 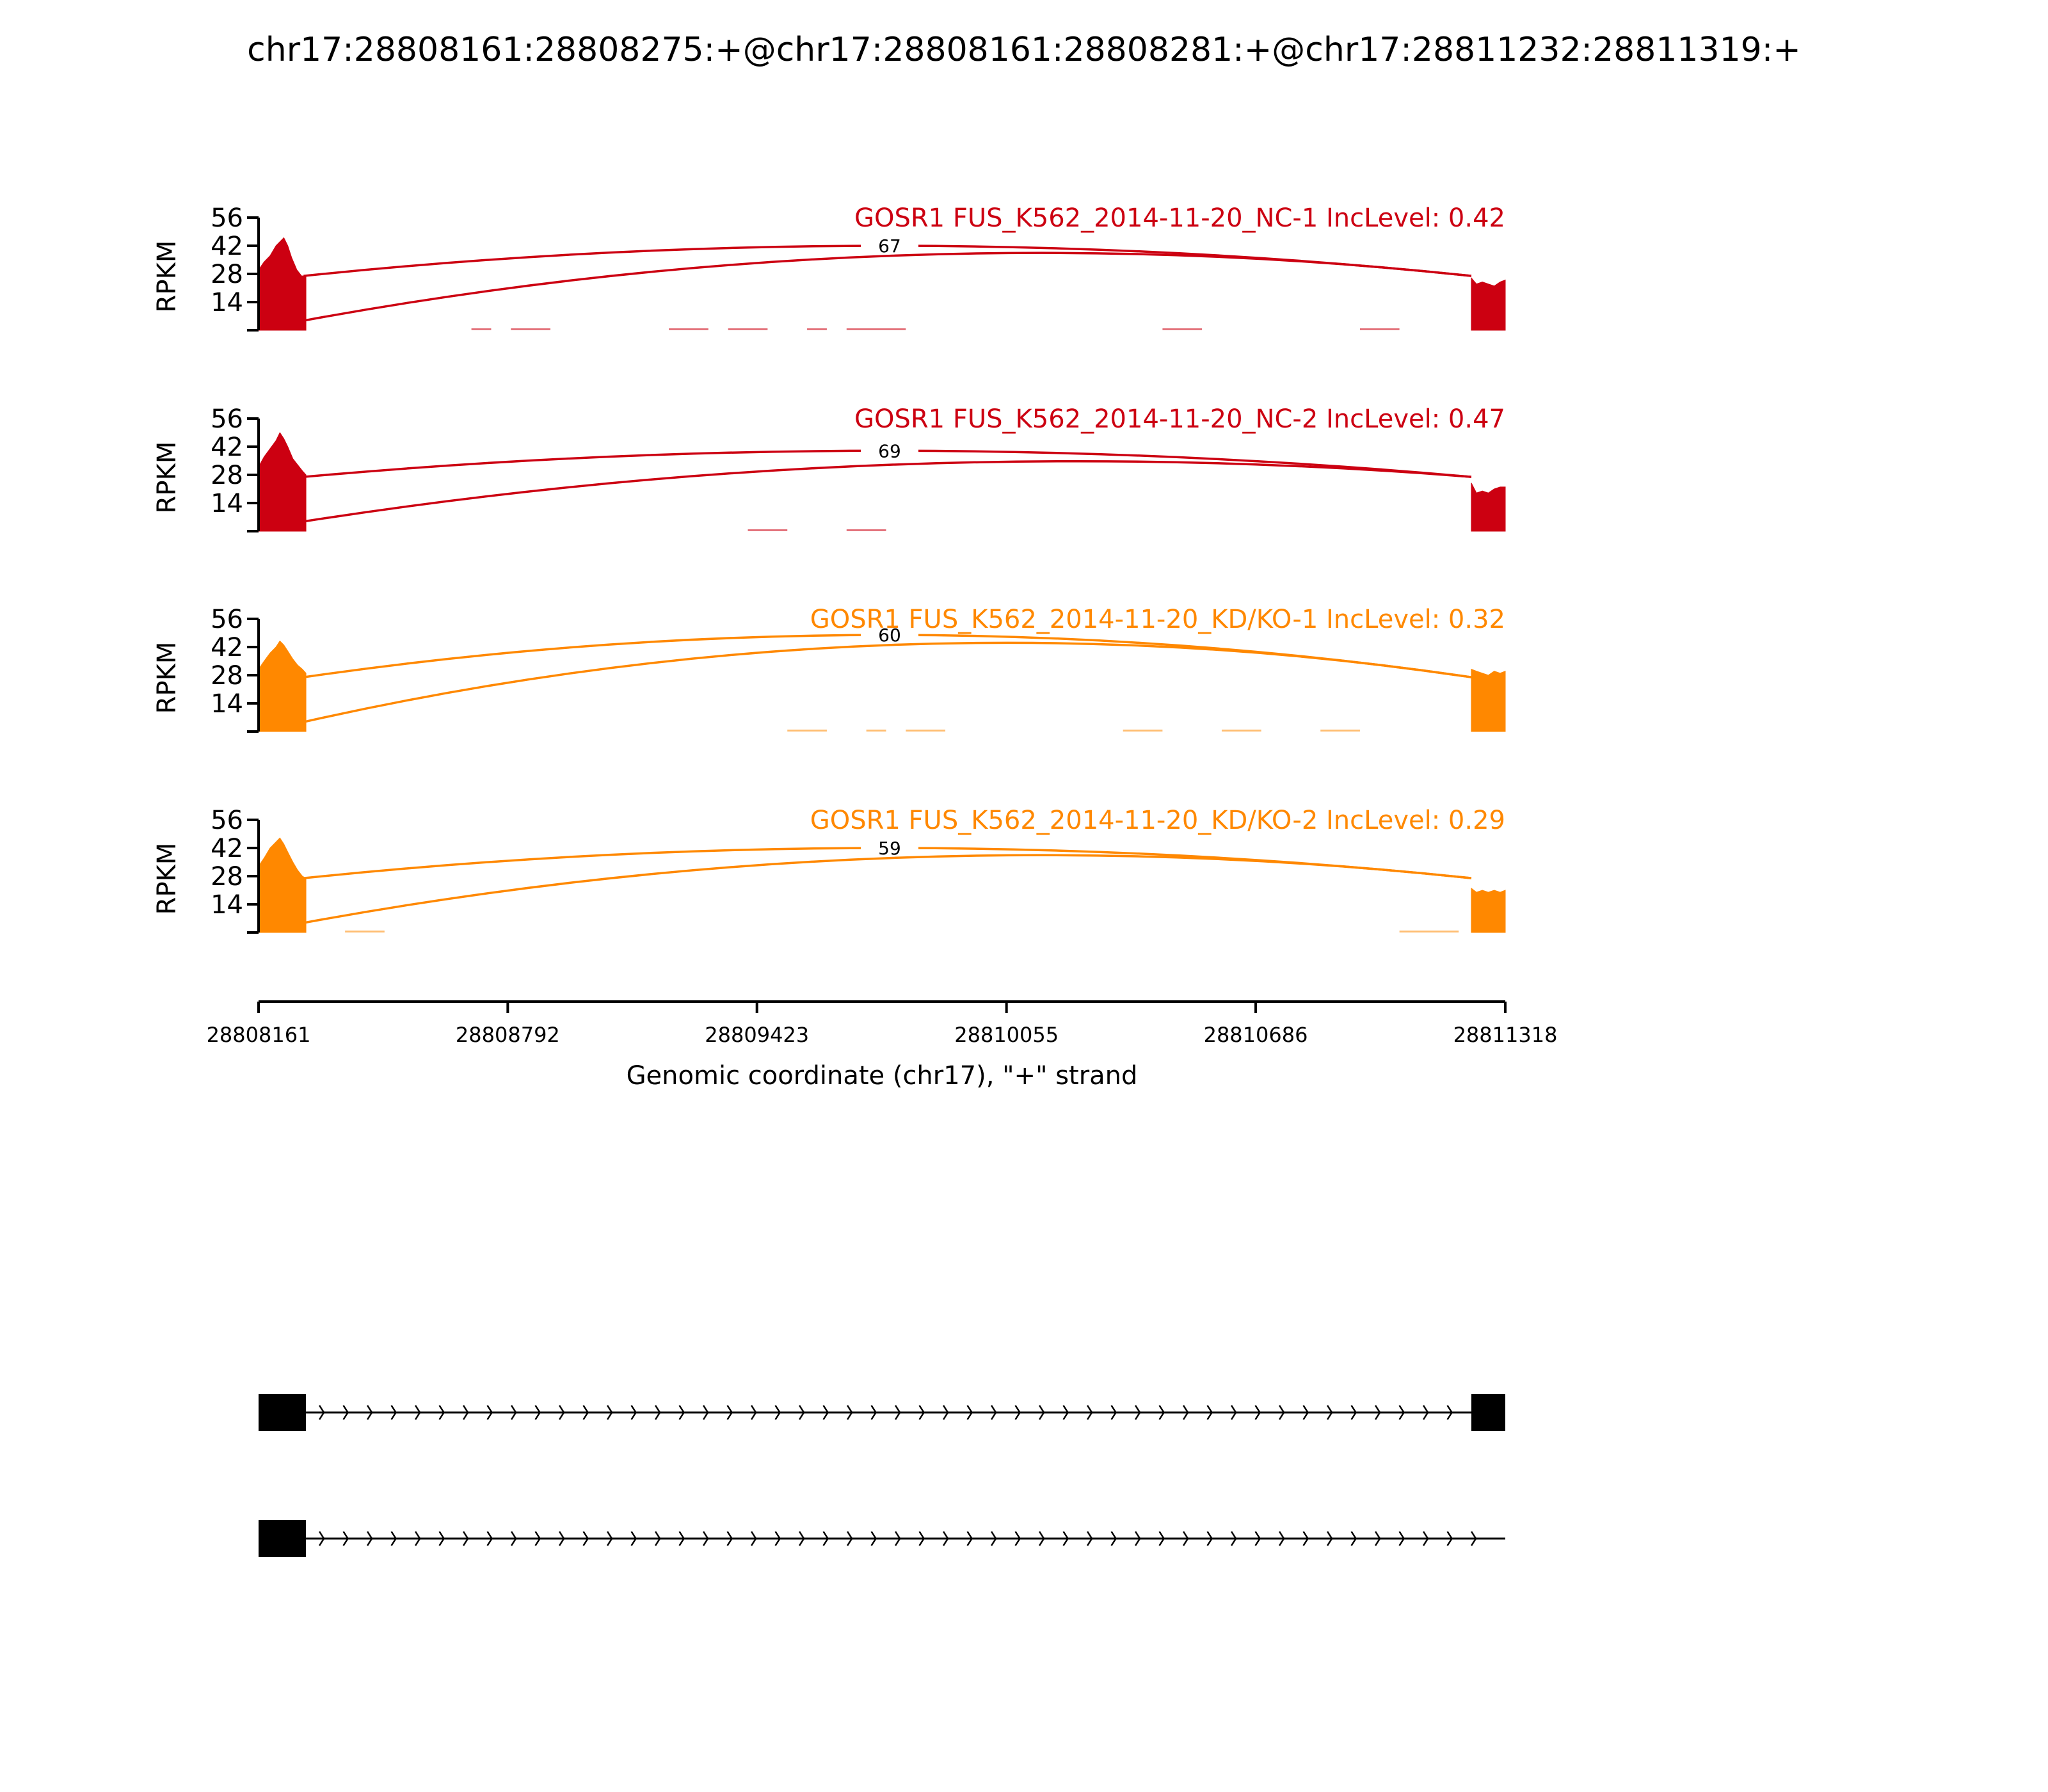 I want to click on x-tick-label: 28810055, so click(x=1006, y=1035).